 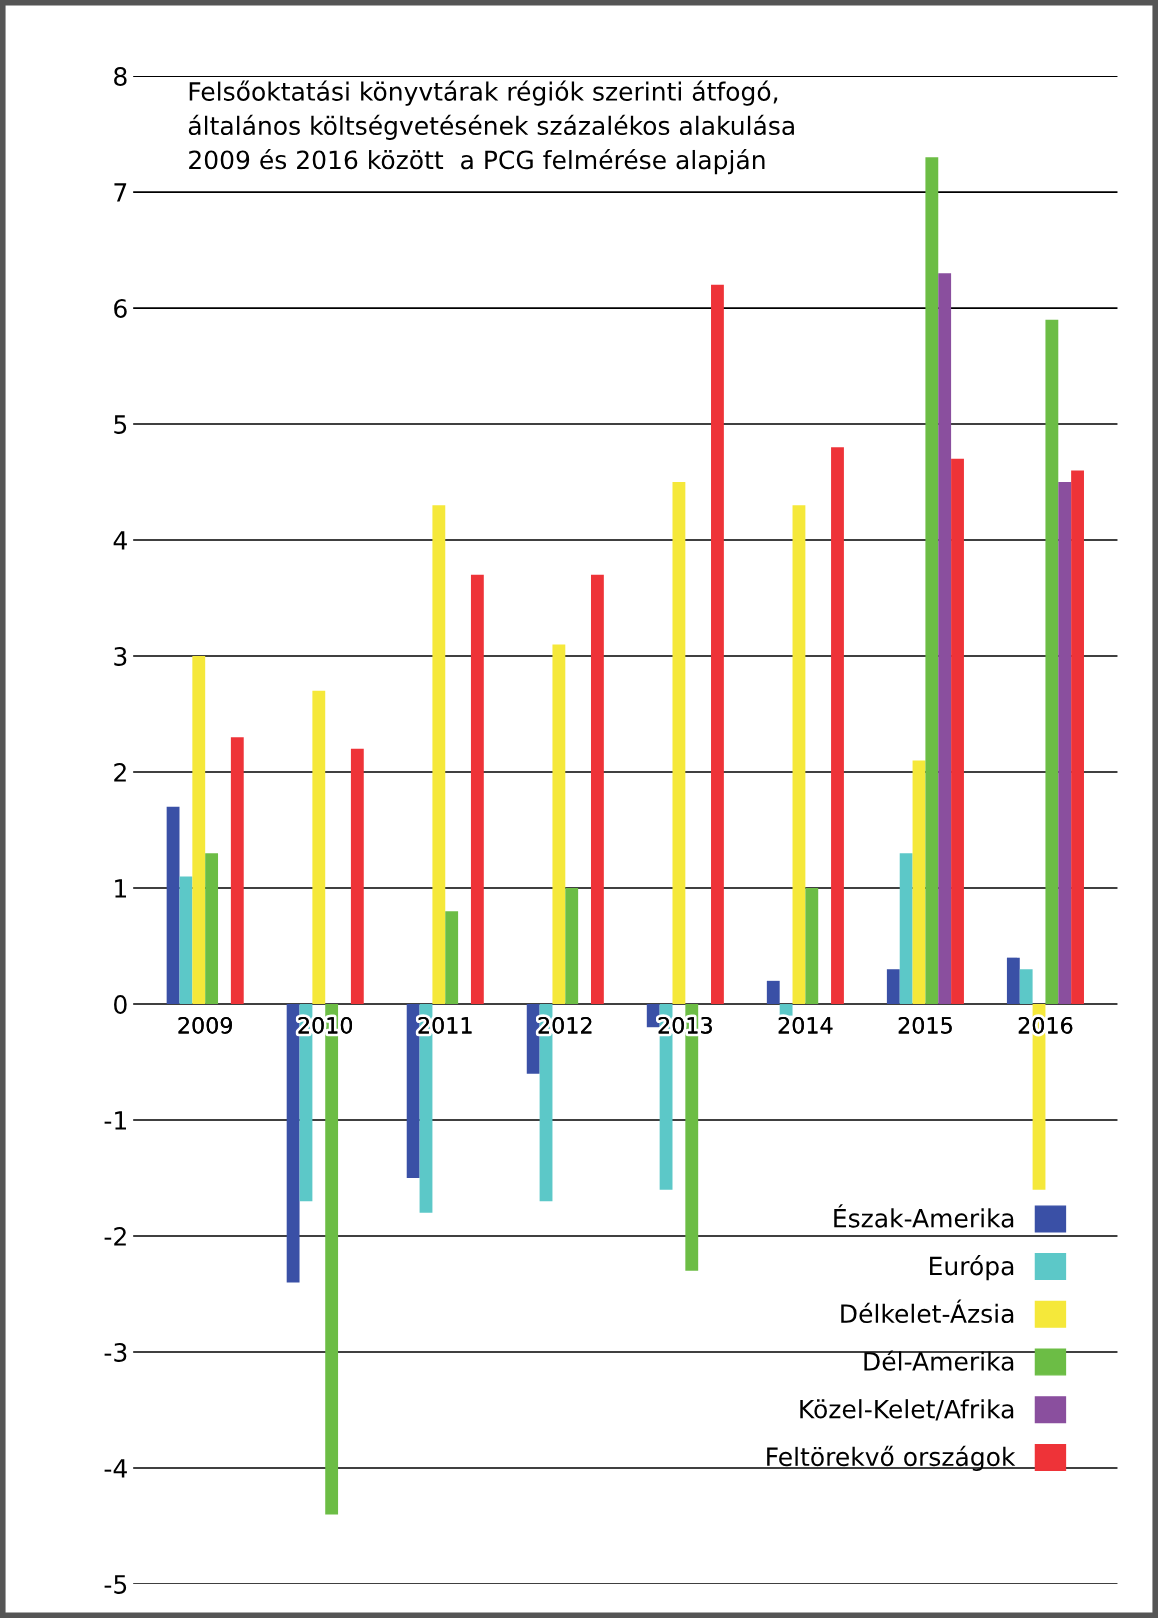 I want to click on x-tick-label: 2015, so click(x=925, y=1025).